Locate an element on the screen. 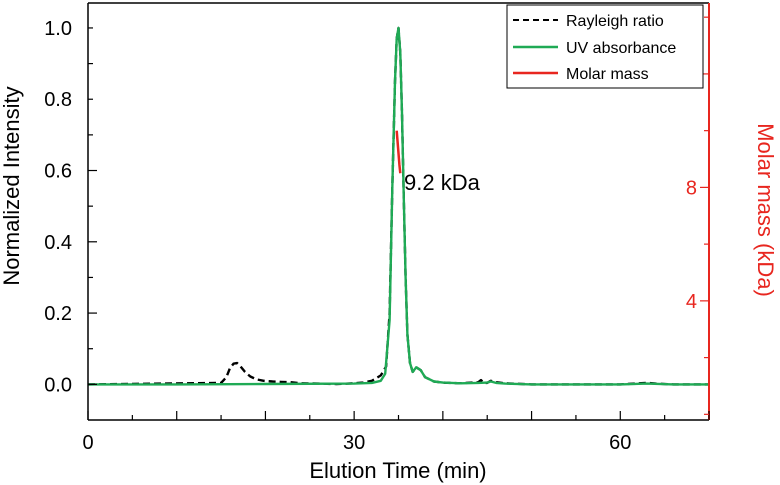 Image resolution: width=780 pixels, height=485 pixels. legend: Rayleigh ratio UV absorbance Molar mass is located at coordinates (605, 46).